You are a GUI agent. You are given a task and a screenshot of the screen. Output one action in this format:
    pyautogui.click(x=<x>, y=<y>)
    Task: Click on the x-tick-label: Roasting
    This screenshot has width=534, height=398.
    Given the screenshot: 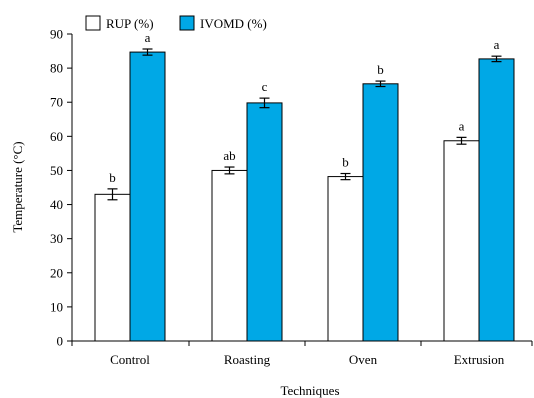 What is the action you would take?
    pyautogui.click(x=247, y=359)
    